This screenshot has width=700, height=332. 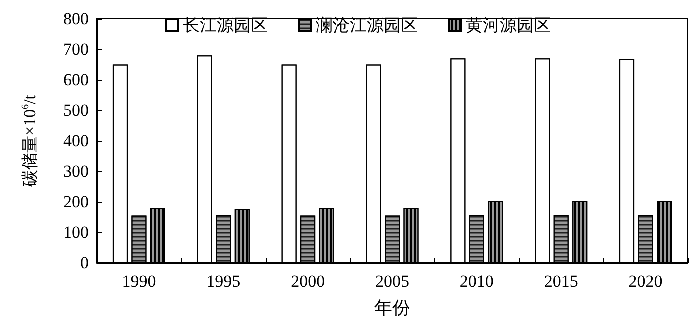 What do you see at coordinates (223, 281) in the screenshot?
I see `x-tick-label: 1995` at bounding box center [223, 281].